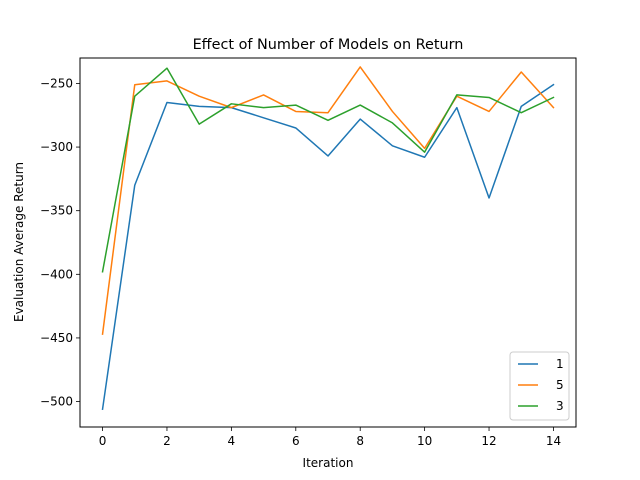 The height and width of the screenshot is (480, 640). I want to click on x-tick-label: 4, so click(232, 441).